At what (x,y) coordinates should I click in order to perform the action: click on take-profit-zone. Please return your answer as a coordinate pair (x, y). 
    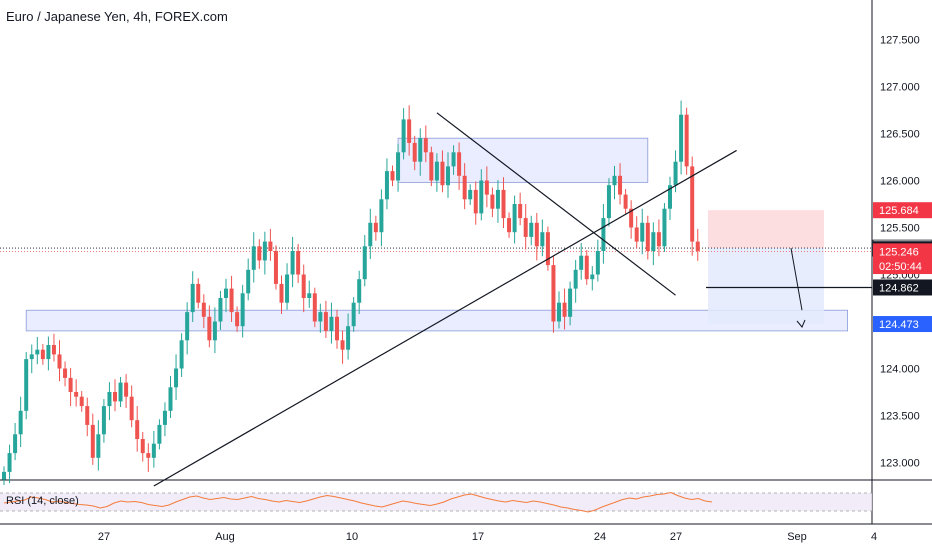
    Looking at the image, I should click on (766, 286).